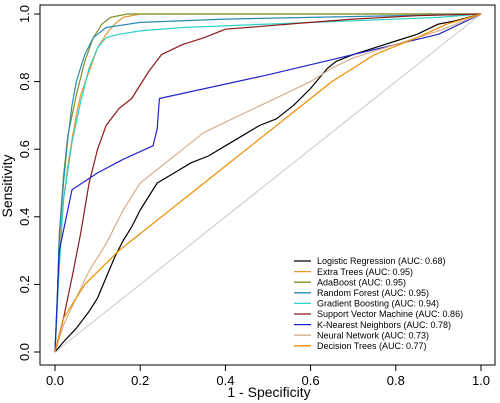  I want to click on legend-label-6: K-Nearest Neighbors (AUC: 0.78), so click(384, 325).